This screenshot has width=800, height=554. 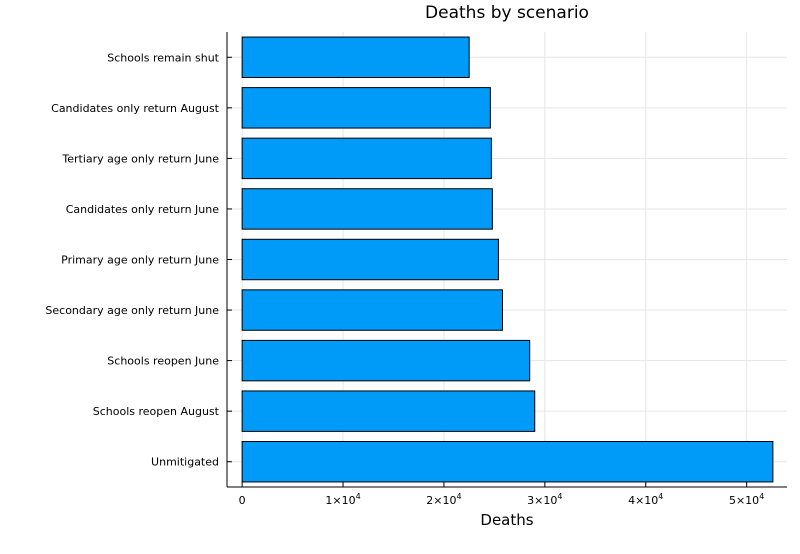 I want to click on x-tick-label: 3×104, so click(x=544, y=499).